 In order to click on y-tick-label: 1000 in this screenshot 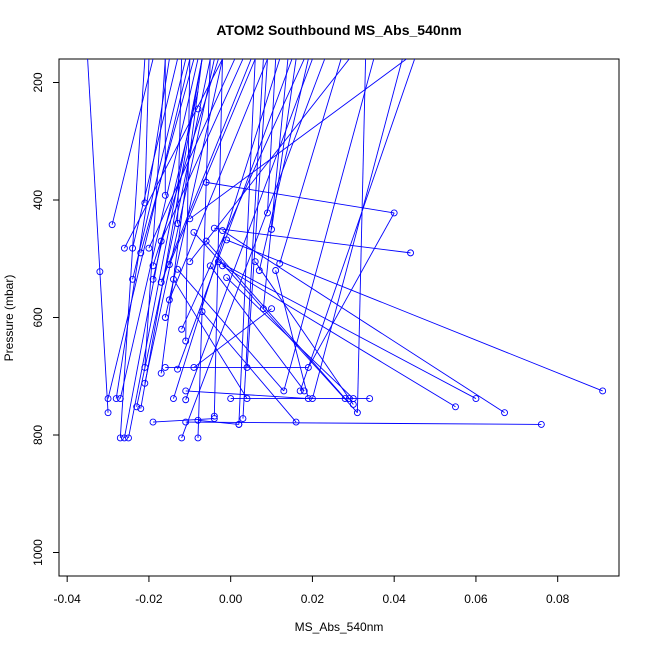, I will do `click(38, 552)`.